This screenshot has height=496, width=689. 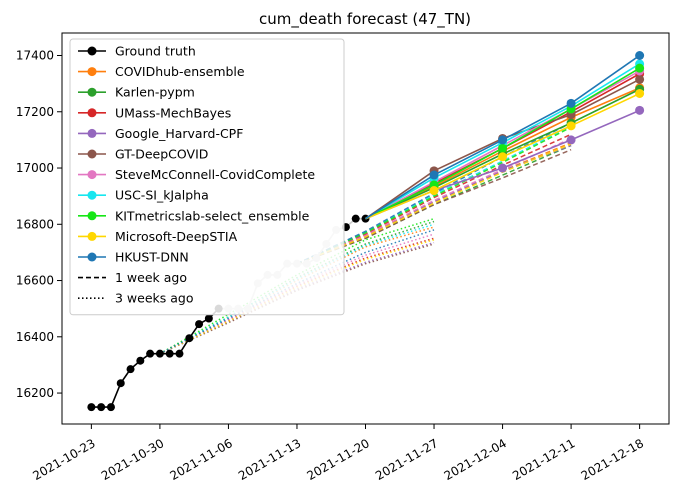 What do you see at coordinates (212, 215) in the screenshot?
I see `legend-label: KITmetricslab-select_ensemble` at bounding box center [212, 215].